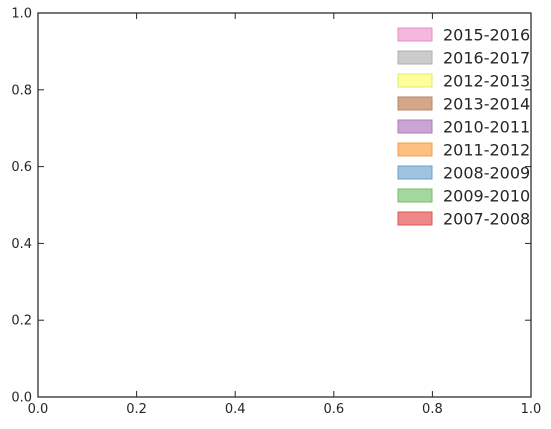 The width and height of the screenshot is (551, 429). What do you see at coordinates (531, 409) in the screenshot?
I see `x-tick-label: 1.0` at bounding box center [531, 409].